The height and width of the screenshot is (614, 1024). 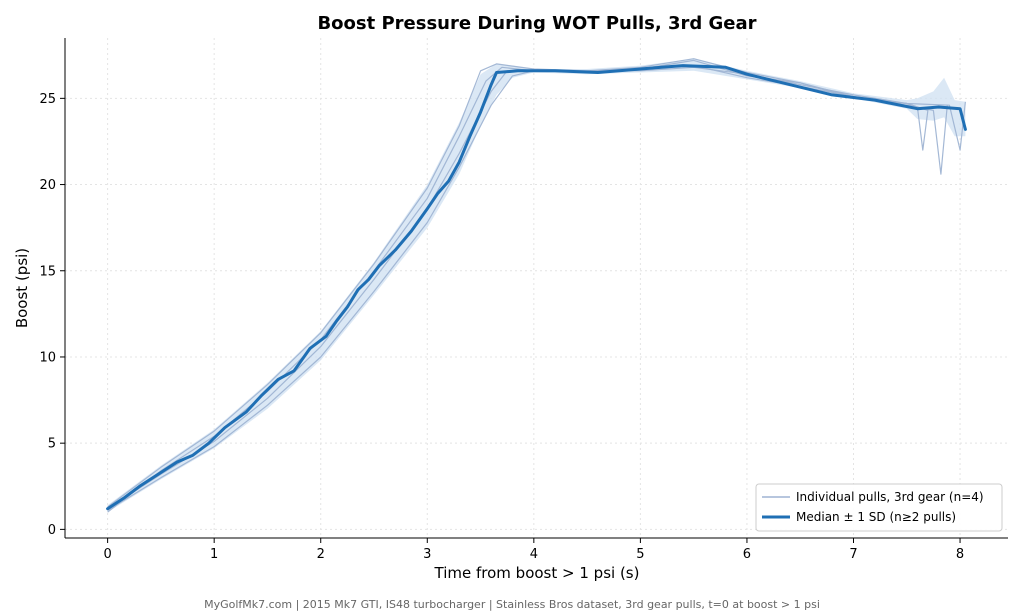 What do you see at coordinates (52, 315) in the screenshot?
I see `y-ticks: 0 5 10 15 20 25` at bounding box center [52, 315].